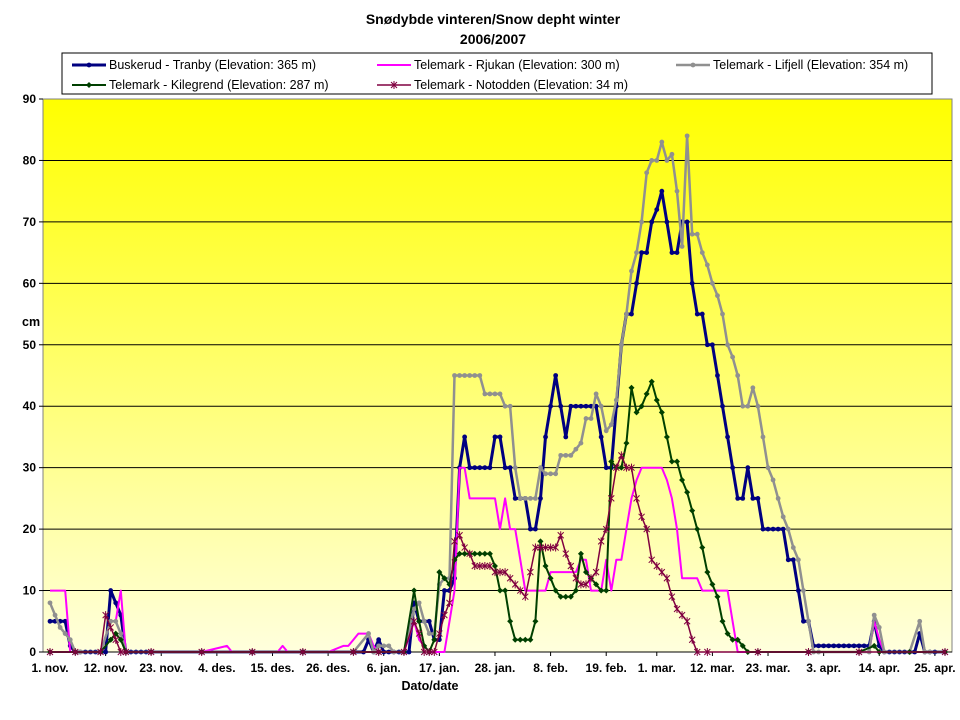 The height and width of the screenshot is (720, 960). Describe the element at coordinates (792, 65) in the screenshot. I see `legend-item-telemark-lifjell-elevation-354-m: Telemark - Lifjell (Elevation: 354 m)` at that location.